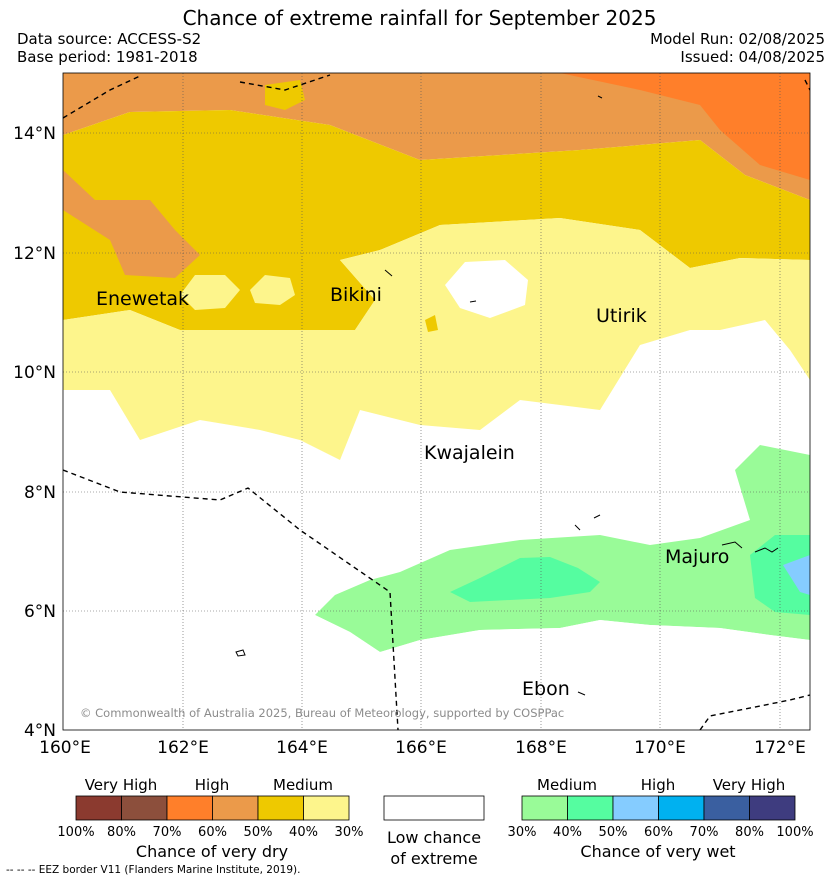  What do you see at coordinates (349, 832) in the screenshot?
I see `dry-pct-label: 30%` at bounding box center [349, 832].